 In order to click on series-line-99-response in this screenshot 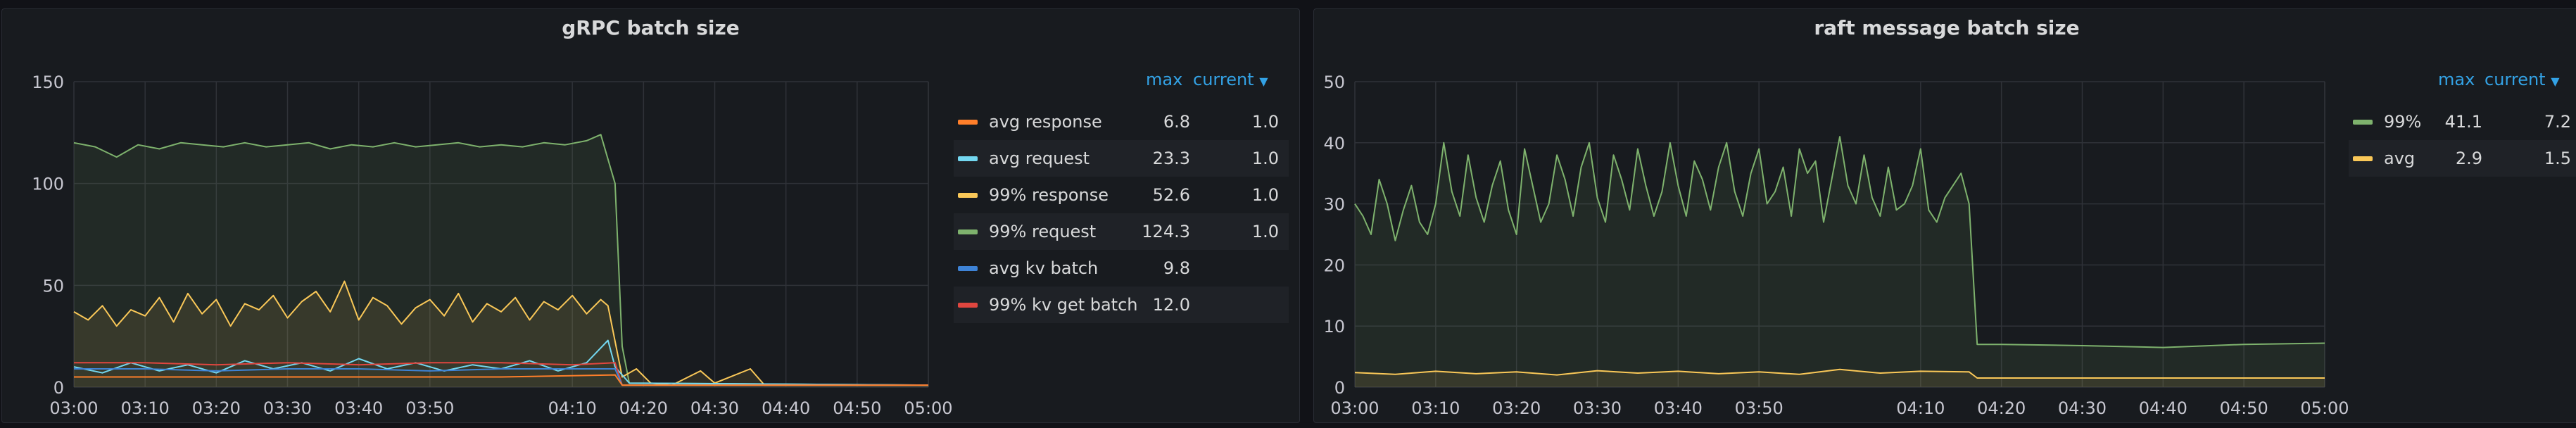, I will do `click(500, 333)`.